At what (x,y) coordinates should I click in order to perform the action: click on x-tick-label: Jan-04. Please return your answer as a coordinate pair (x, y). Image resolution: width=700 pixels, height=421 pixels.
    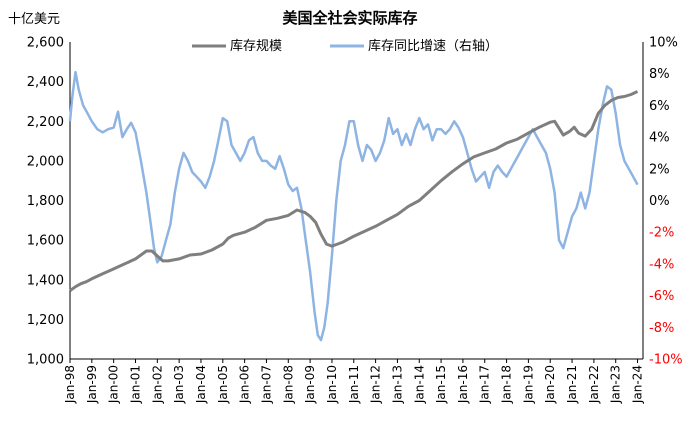
    Looking at the image, I should click on (201, 384).